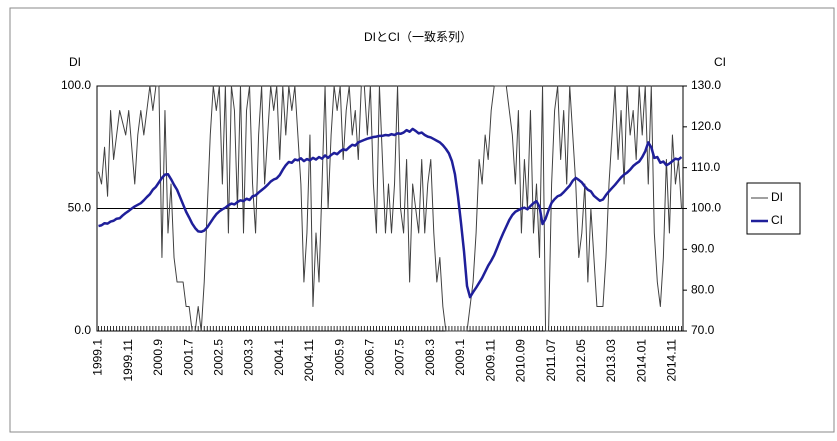  Describe the element at coordinates (430, 357) in the screenshot. I see `x-tick-label: 2008.3` at that location.